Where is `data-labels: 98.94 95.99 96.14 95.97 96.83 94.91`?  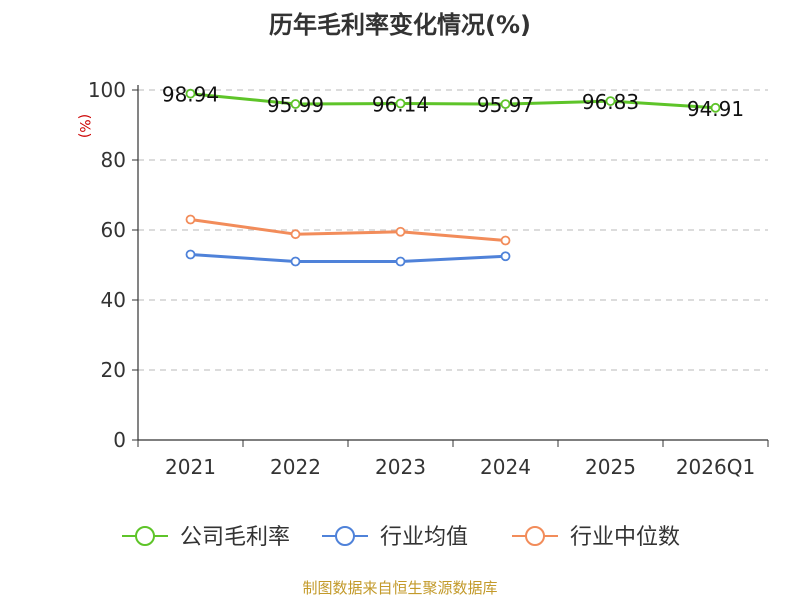
data-labels: 98.94 95.99 96.14 95.97 96.83 94.91 is located at coordinates (453, 102).